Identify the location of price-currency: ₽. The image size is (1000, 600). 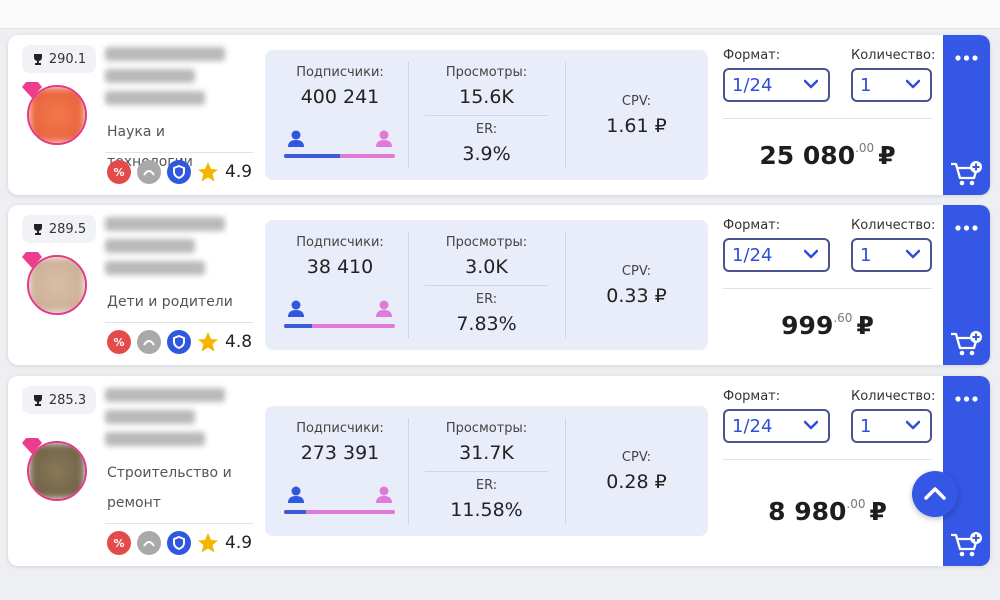
(865, 325).